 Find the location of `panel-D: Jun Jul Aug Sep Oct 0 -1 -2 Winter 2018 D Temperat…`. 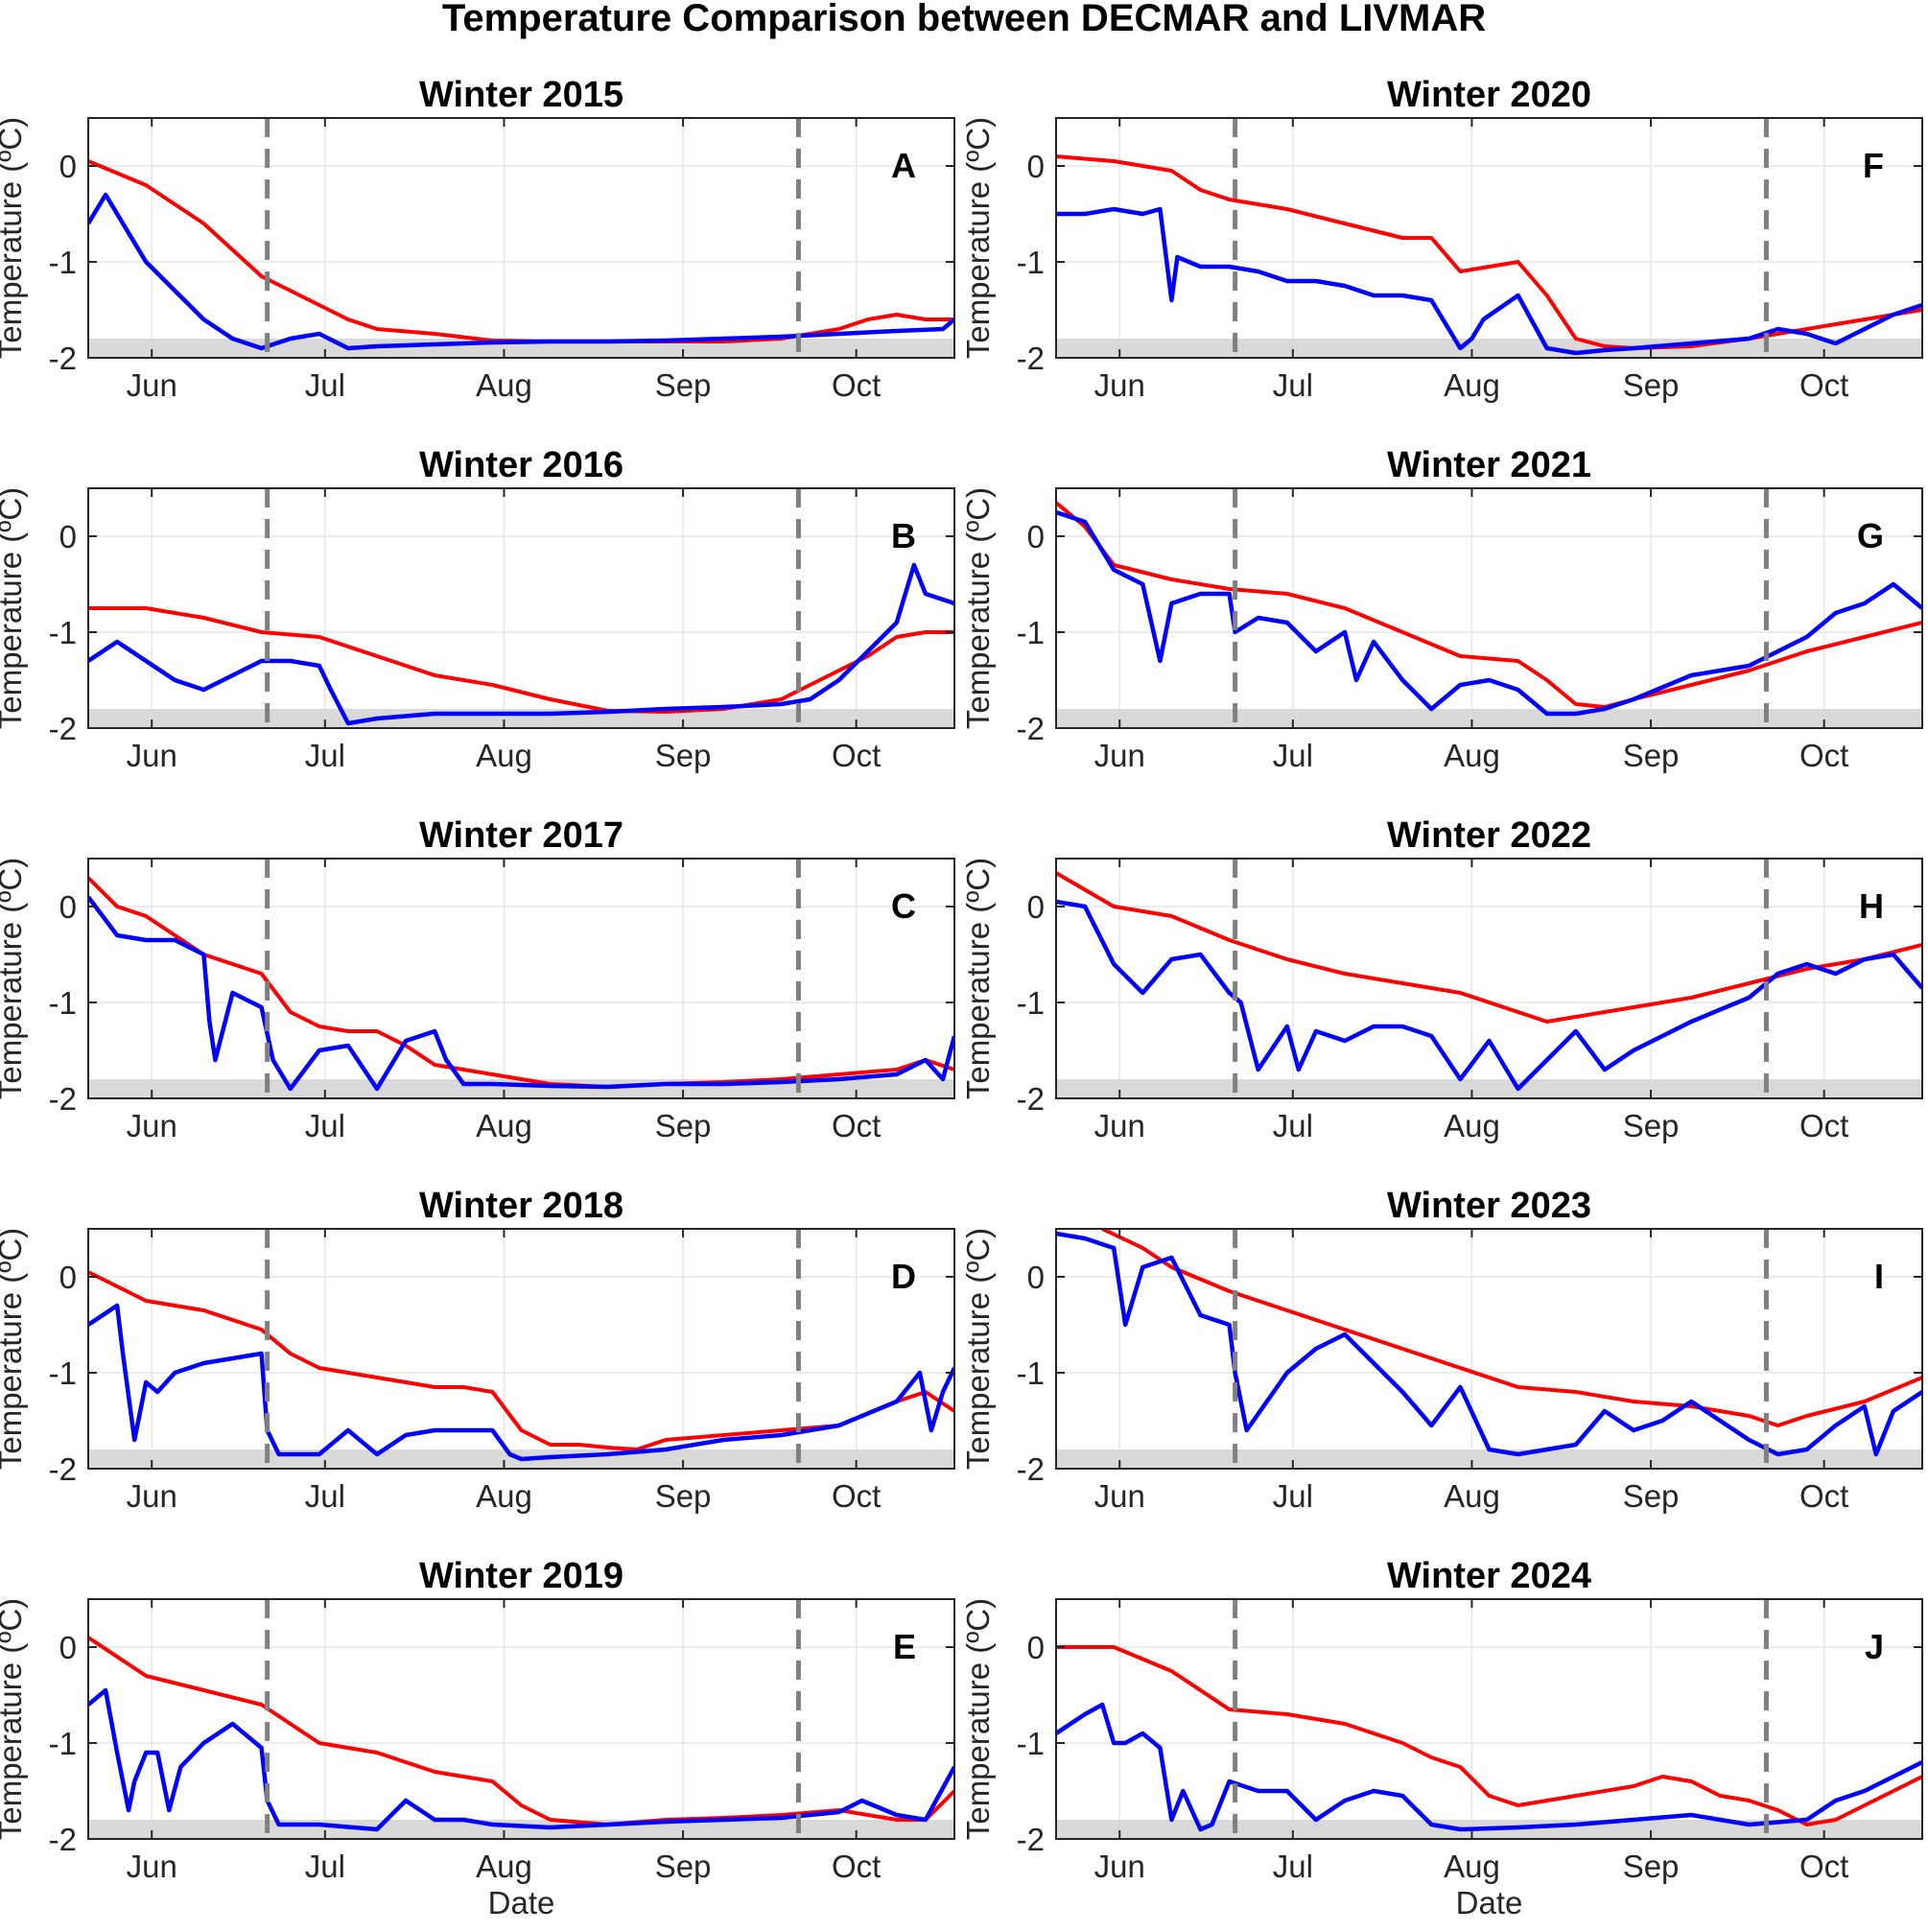

panel-D: Jun Jul Aug Sep Oct 0 -1 -2 Winter 2018 D Temperat… is located at coordinates (478, 1350).